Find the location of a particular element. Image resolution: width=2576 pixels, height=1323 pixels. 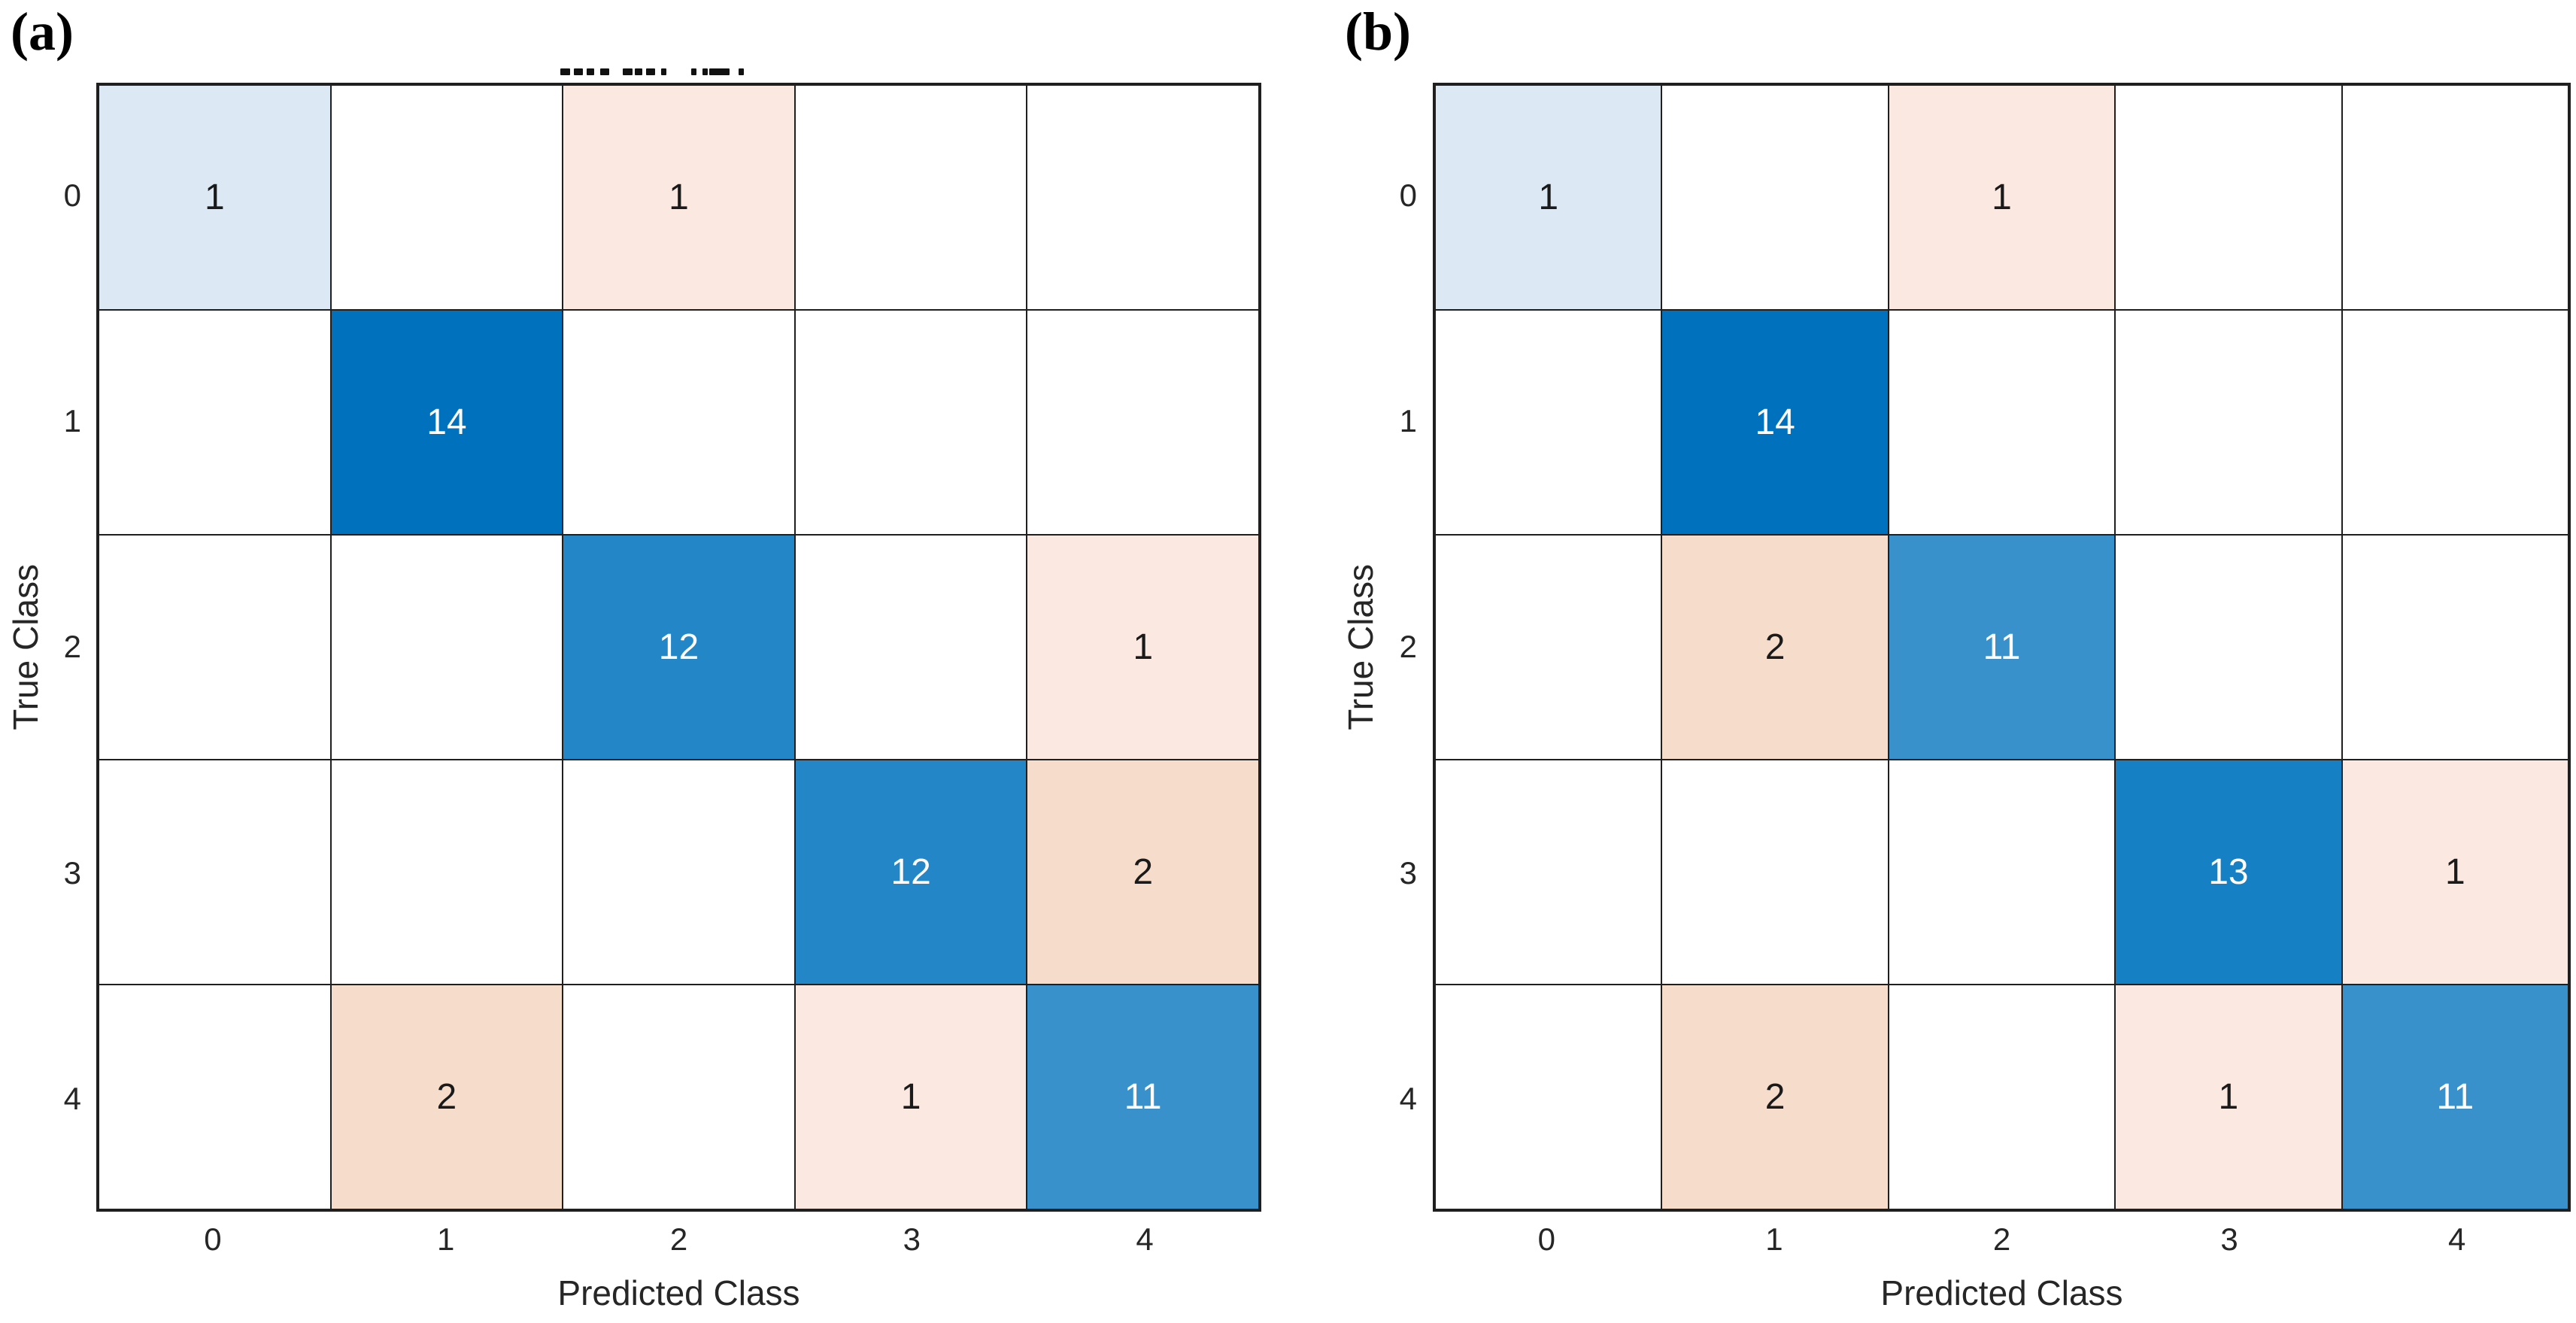

panel-b-y-axis-ticks: 0 1 2 3 4 is located at coordinates (1387, 647).